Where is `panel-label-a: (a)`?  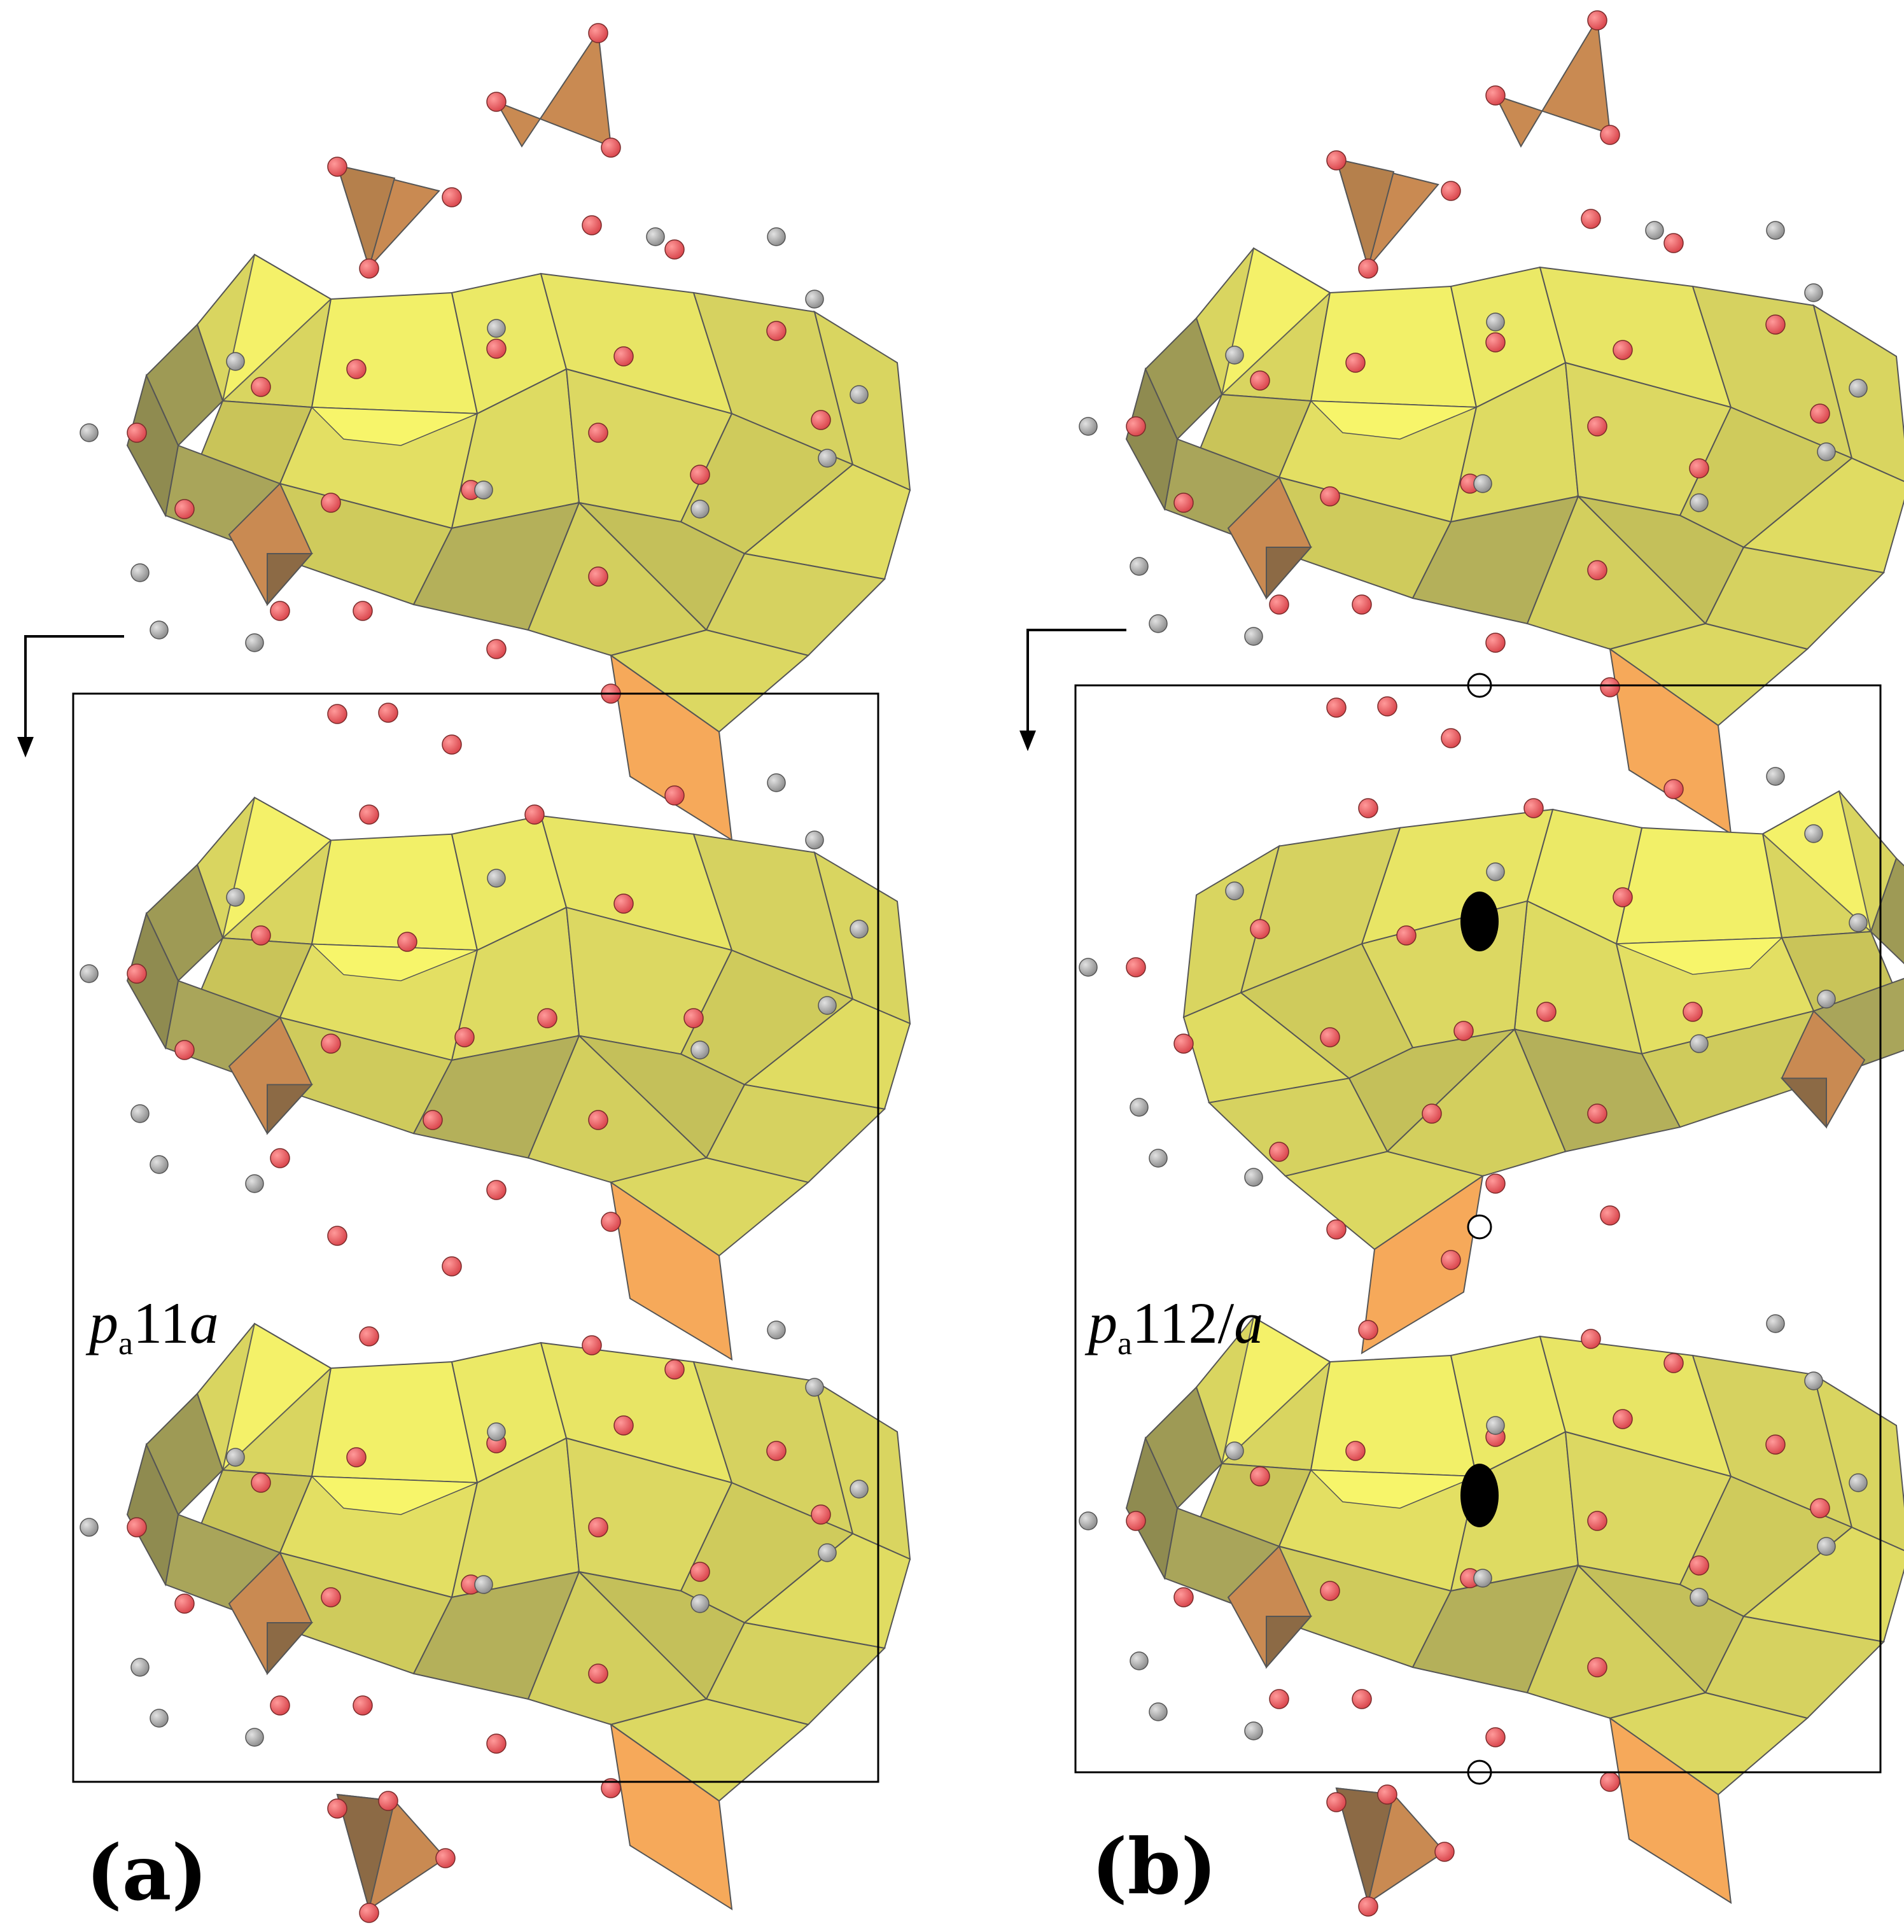 panel-label-a: (a) is located at coordinates (146, 1873).